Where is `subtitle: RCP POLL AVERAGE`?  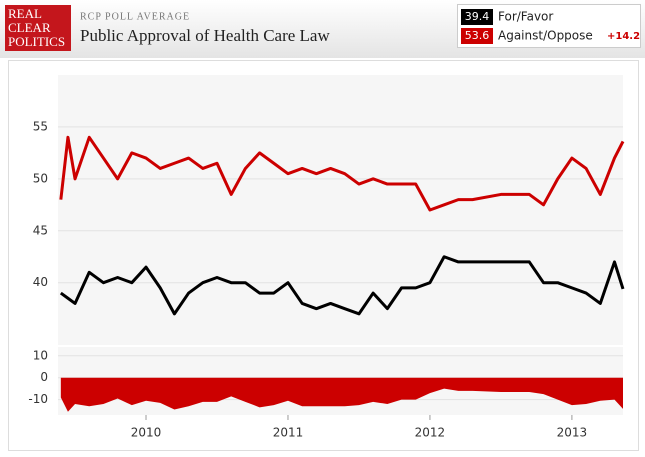
subtitle: RCP POLL AVERAGE is located at coordinates (135, 16).